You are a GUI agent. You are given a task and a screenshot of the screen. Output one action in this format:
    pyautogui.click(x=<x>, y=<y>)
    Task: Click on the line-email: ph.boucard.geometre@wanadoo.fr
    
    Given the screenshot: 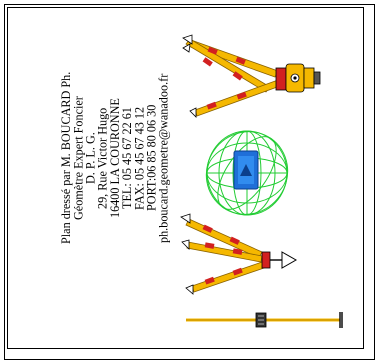 What is the action you would take?
    pyautogui.click(x=163, y=158)
    